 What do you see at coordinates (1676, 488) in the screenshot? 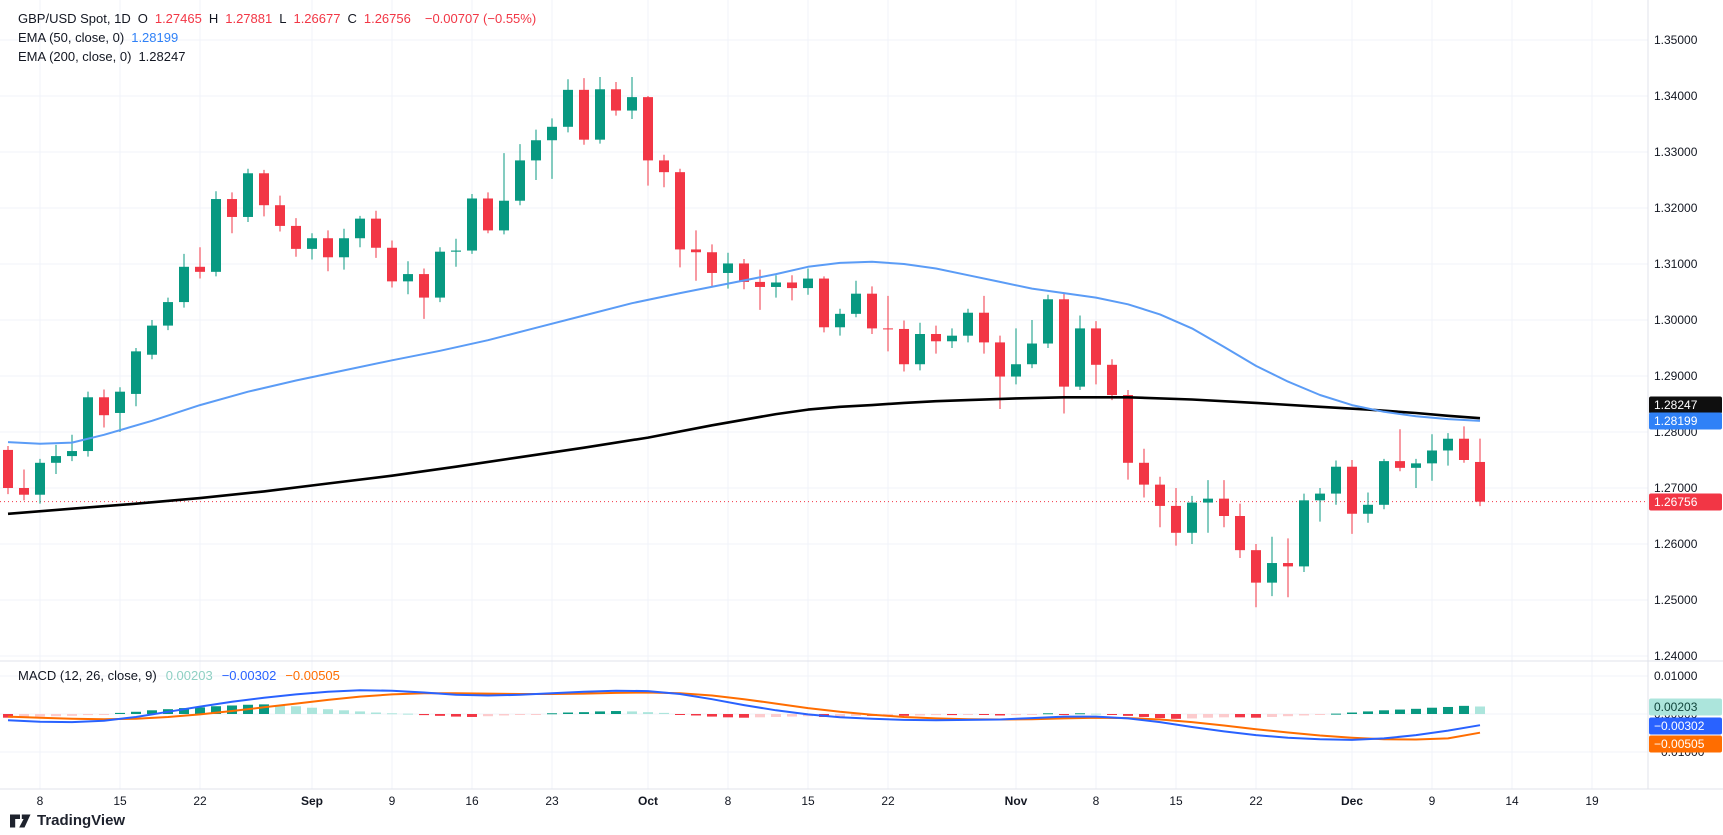
I see `svg-text: 1.27000` at bounding box center [1676, 488].